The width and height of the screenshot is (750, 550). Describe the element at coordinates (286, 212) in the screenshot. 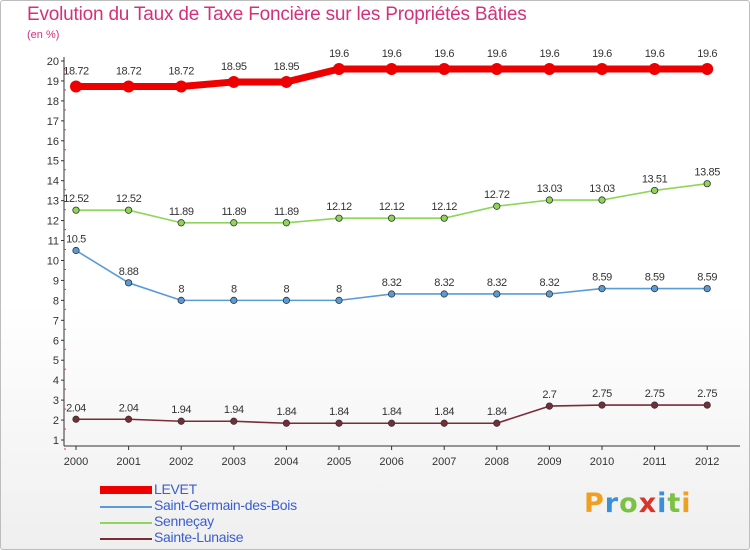

I see `data-label-senne-ay: 11.89` at that location.